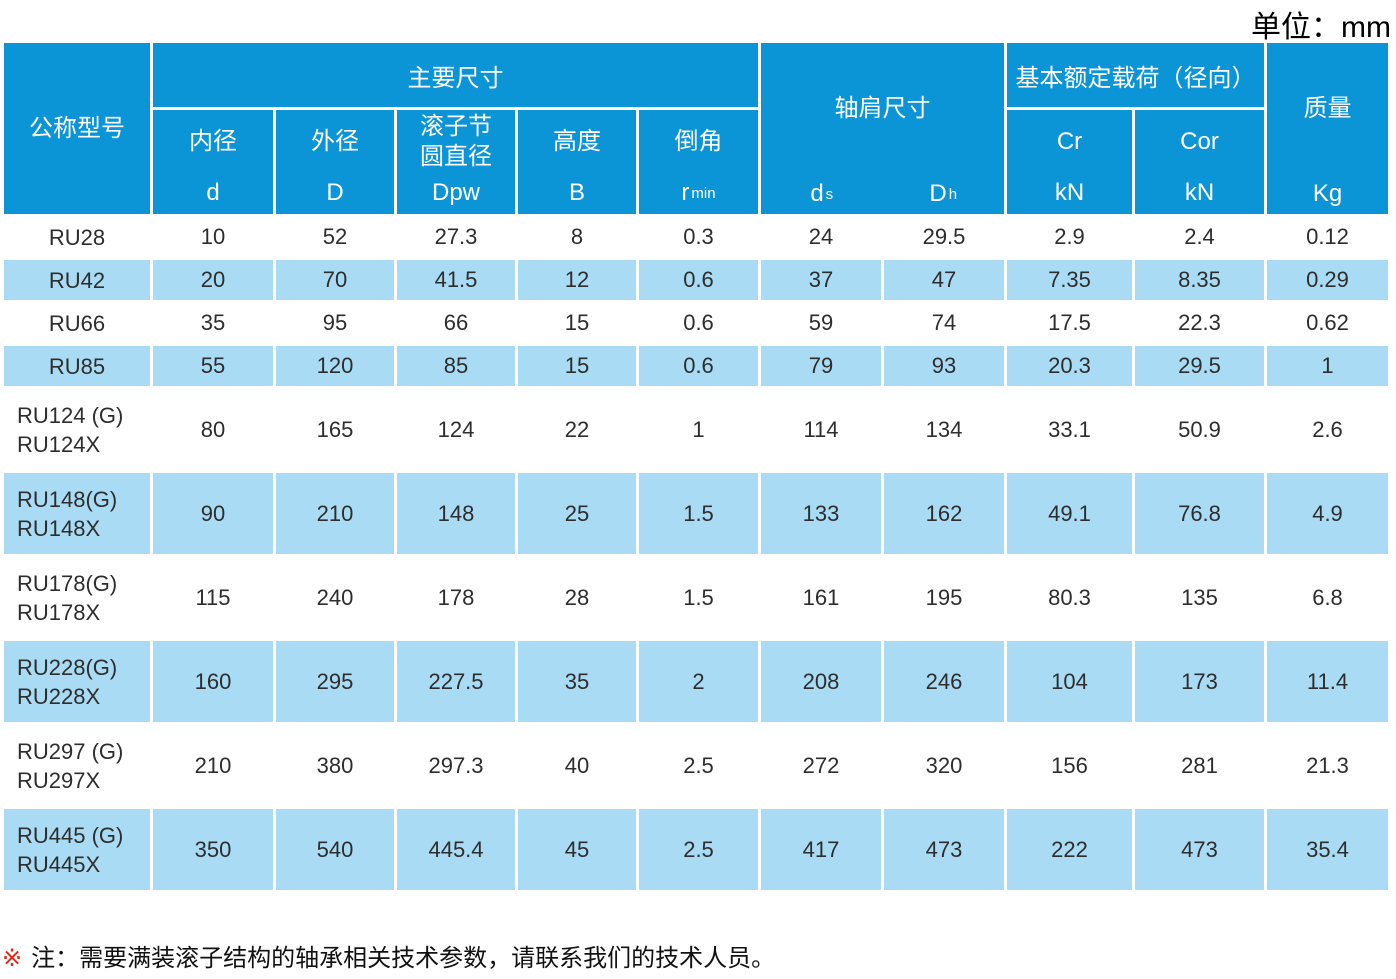  I want to click on value-cell: 417, so click(821, 849).